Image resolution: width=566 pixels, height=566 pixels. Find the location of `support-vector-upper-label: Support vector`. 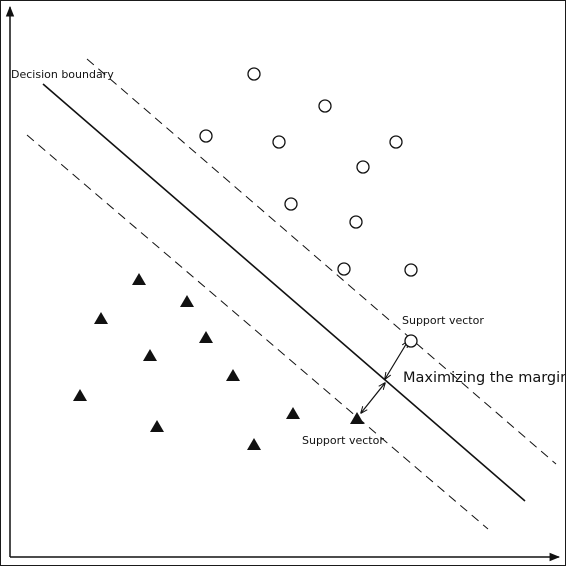

support-vector-upper-label: Support vector is located at coordinates (443, 320).